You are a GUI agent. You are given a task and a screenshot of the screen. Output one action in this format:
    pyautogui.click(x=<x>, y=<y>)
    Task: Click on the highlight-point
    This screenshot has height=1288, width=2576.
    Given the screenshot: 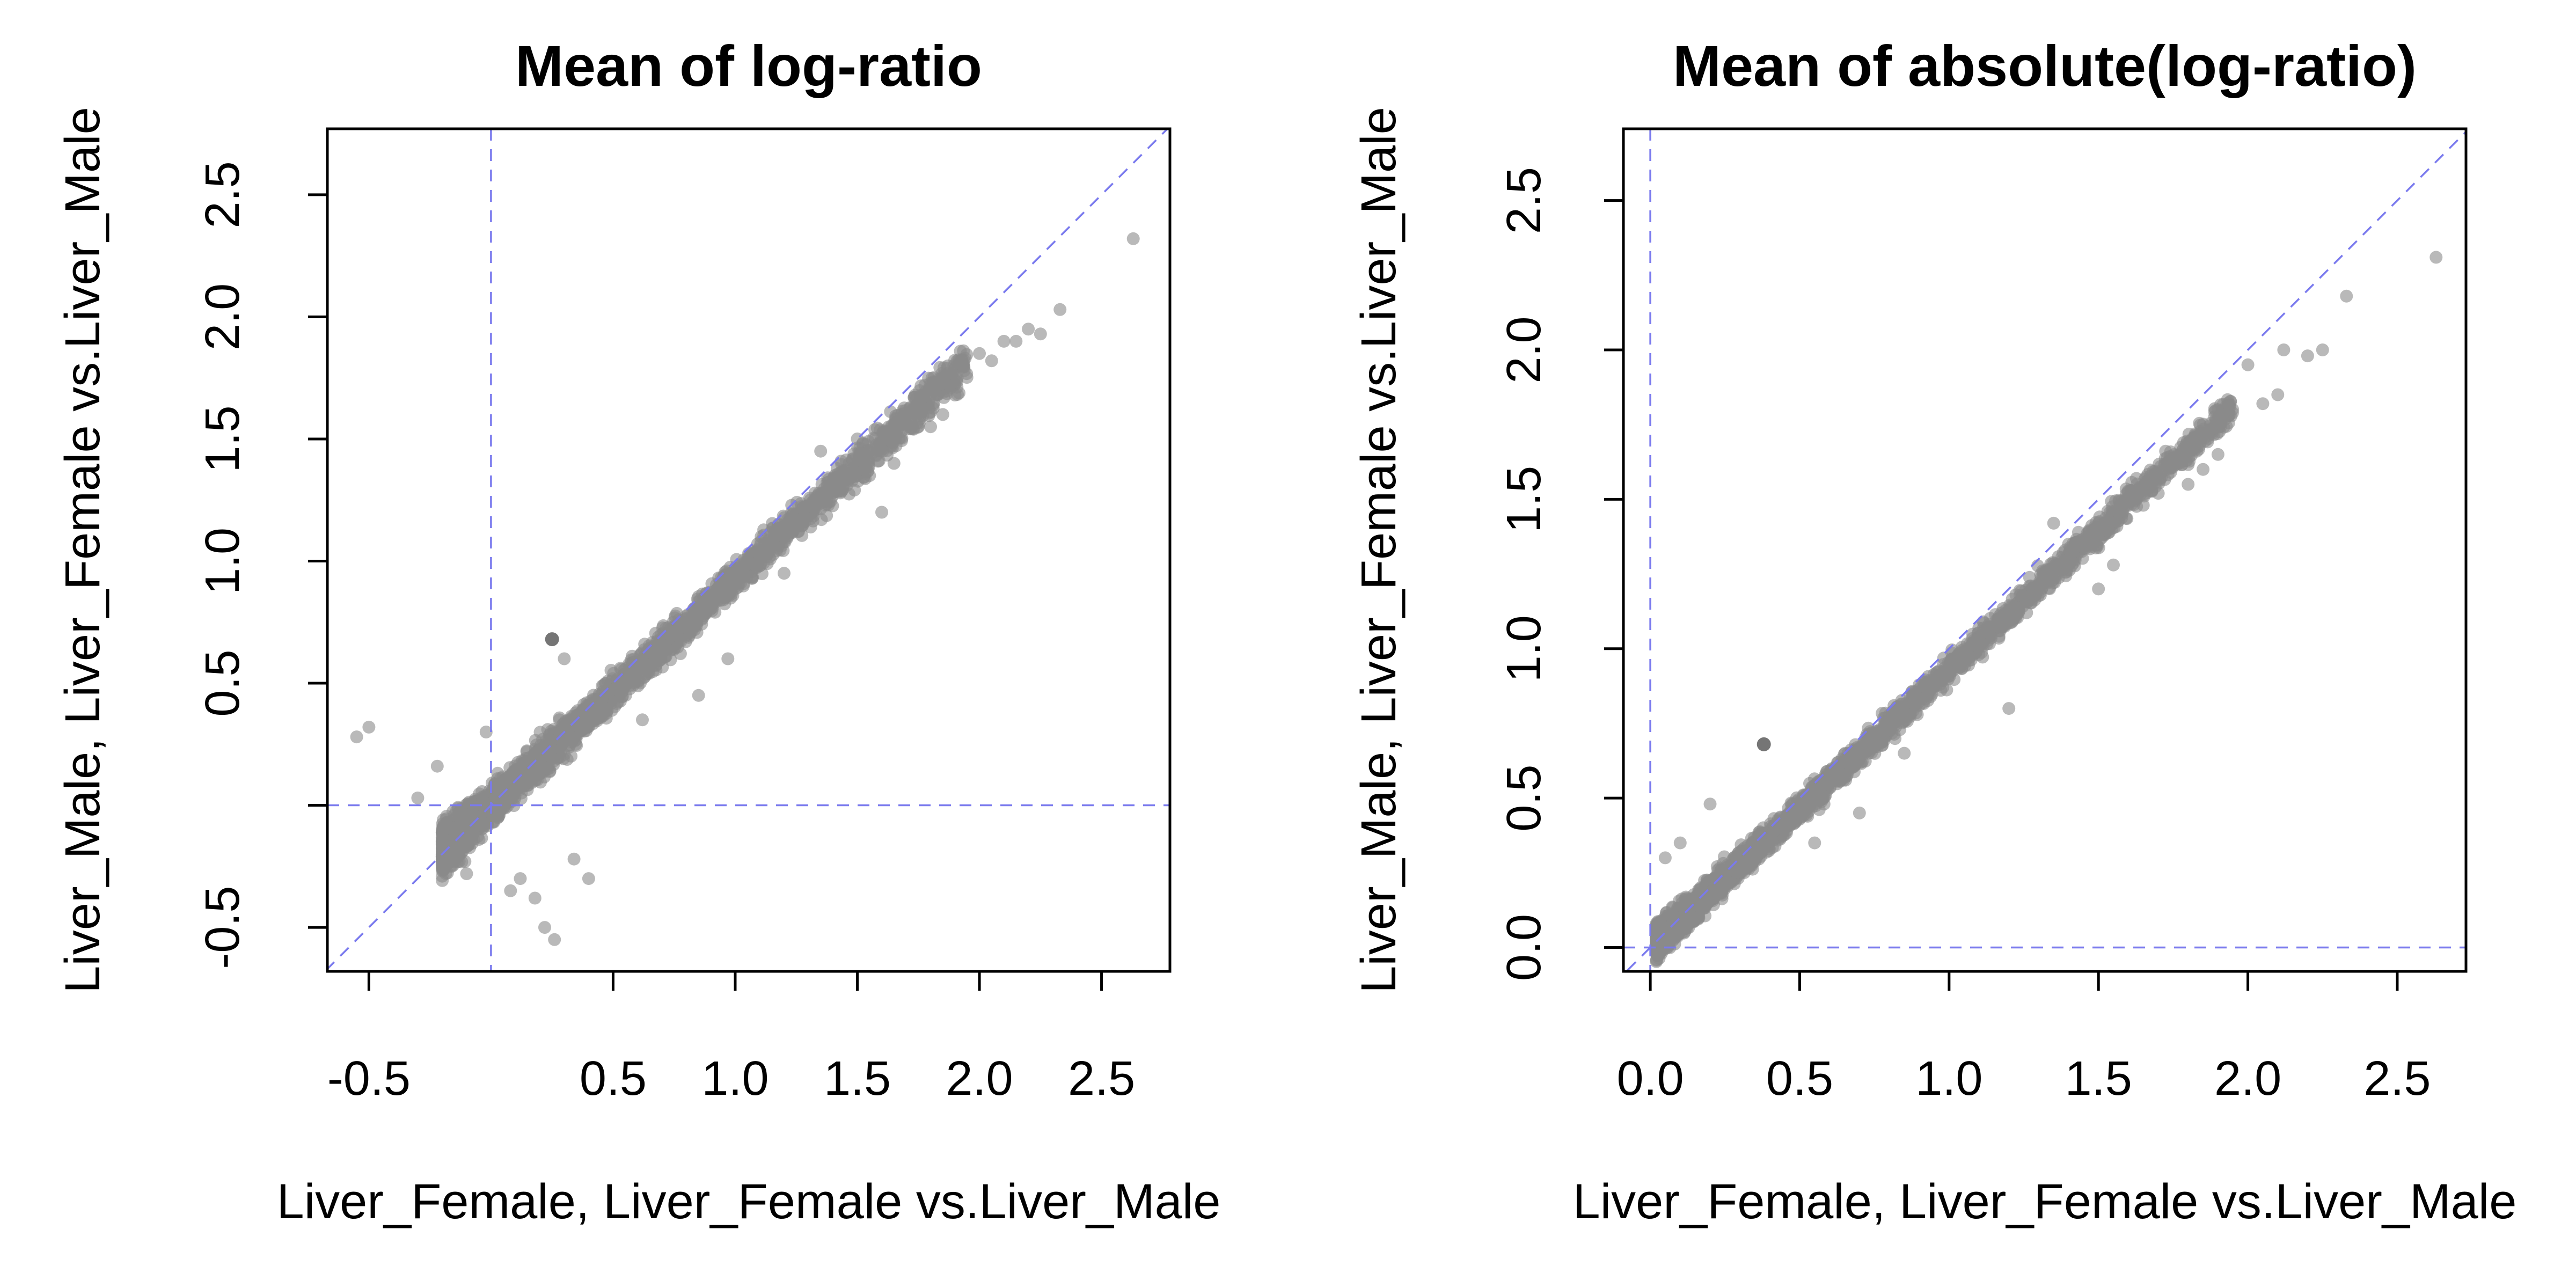 What is the action you would take?
    pyautogui.click(x=552, y=639)
    